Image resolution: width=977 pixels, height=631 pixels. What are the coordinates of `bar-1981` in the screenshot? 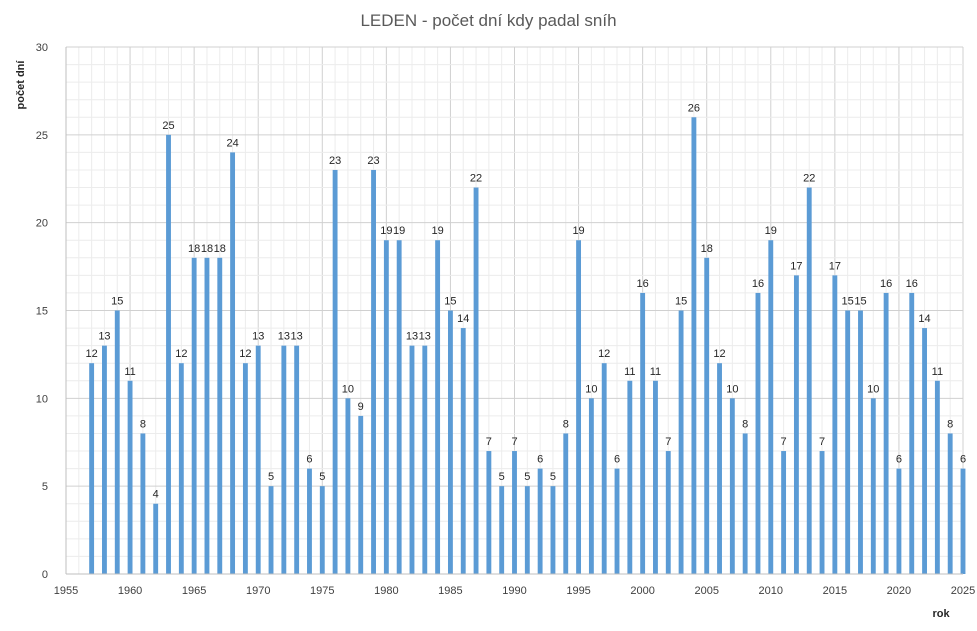 It's located at (399, 407).